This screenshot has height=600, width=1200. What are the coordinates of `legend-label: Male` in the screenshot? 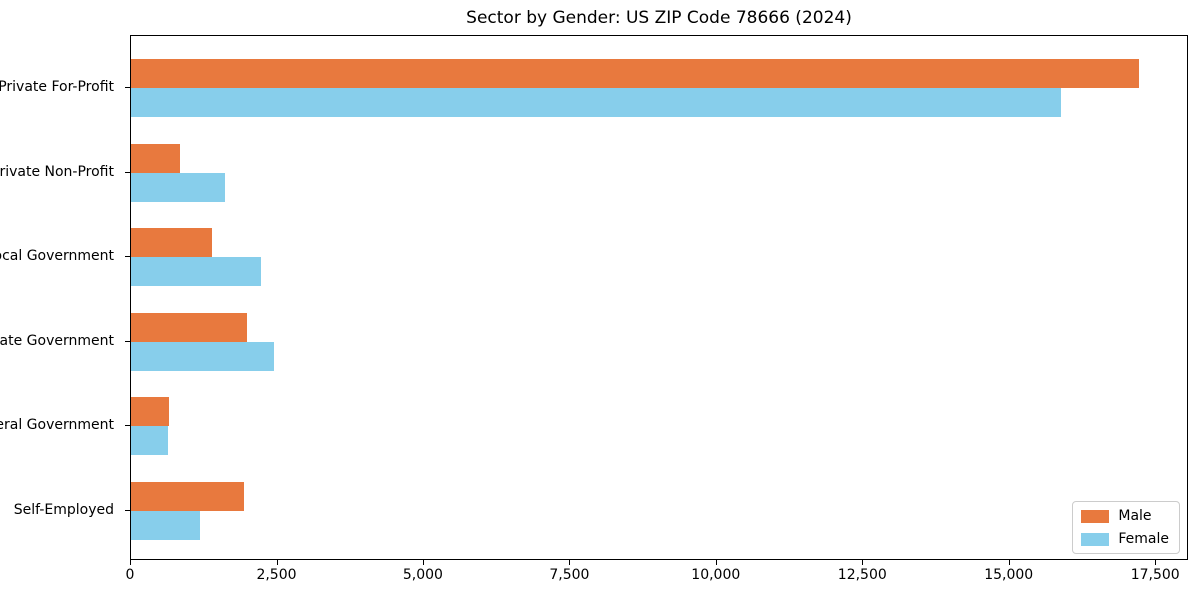 It's located at (1135, 516).